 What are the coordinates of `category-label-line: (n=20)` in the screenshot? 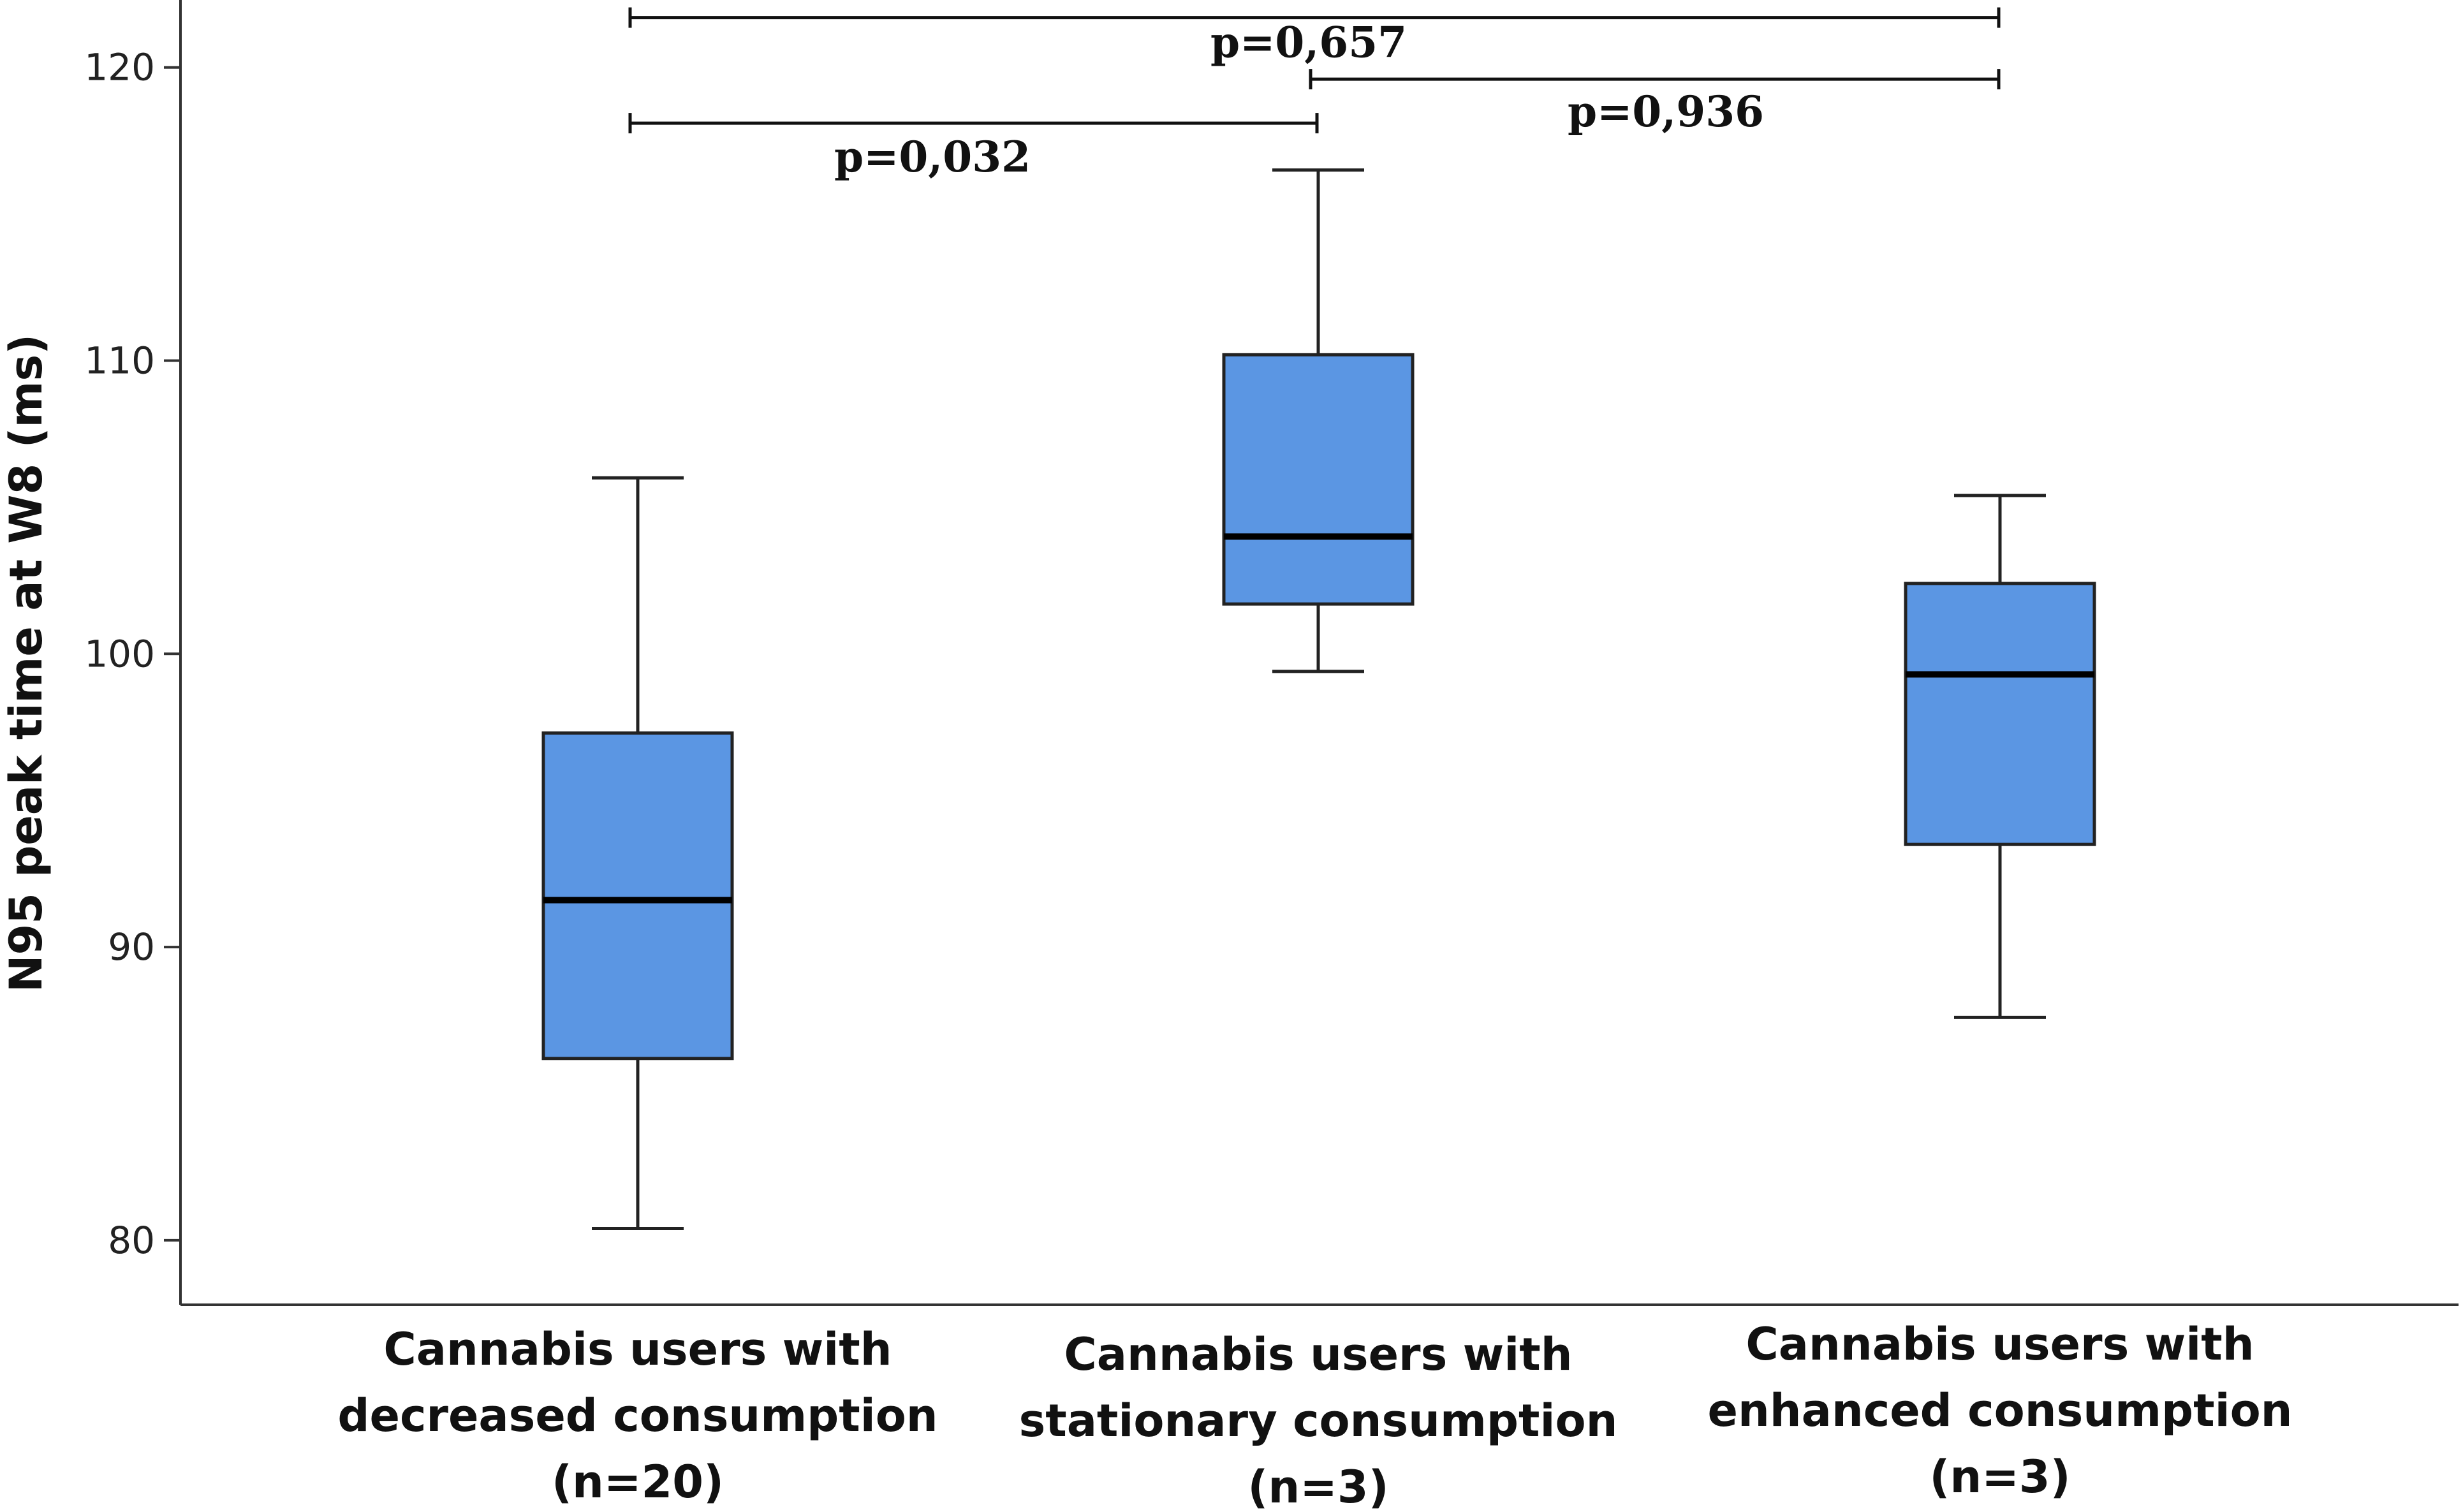 It's located at (638, 1482).